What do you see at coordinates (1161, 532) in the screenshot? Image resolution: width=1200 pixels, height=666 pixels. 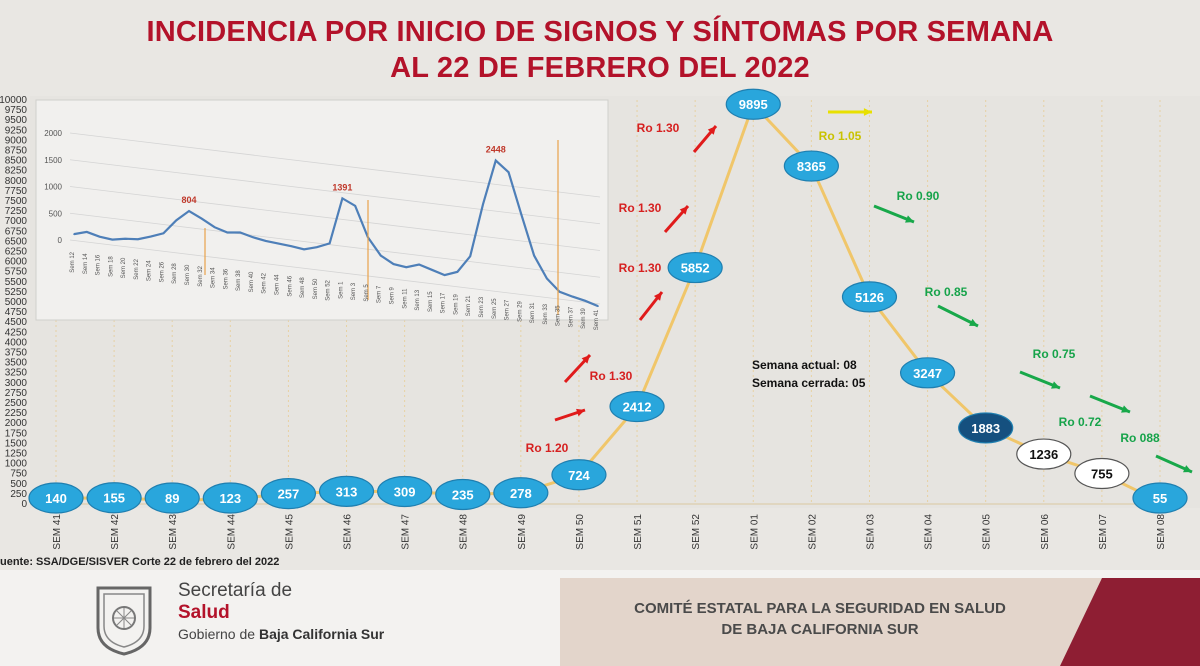 I see `x-tick-label: SEM 08` at bounding box center [1161, 532].